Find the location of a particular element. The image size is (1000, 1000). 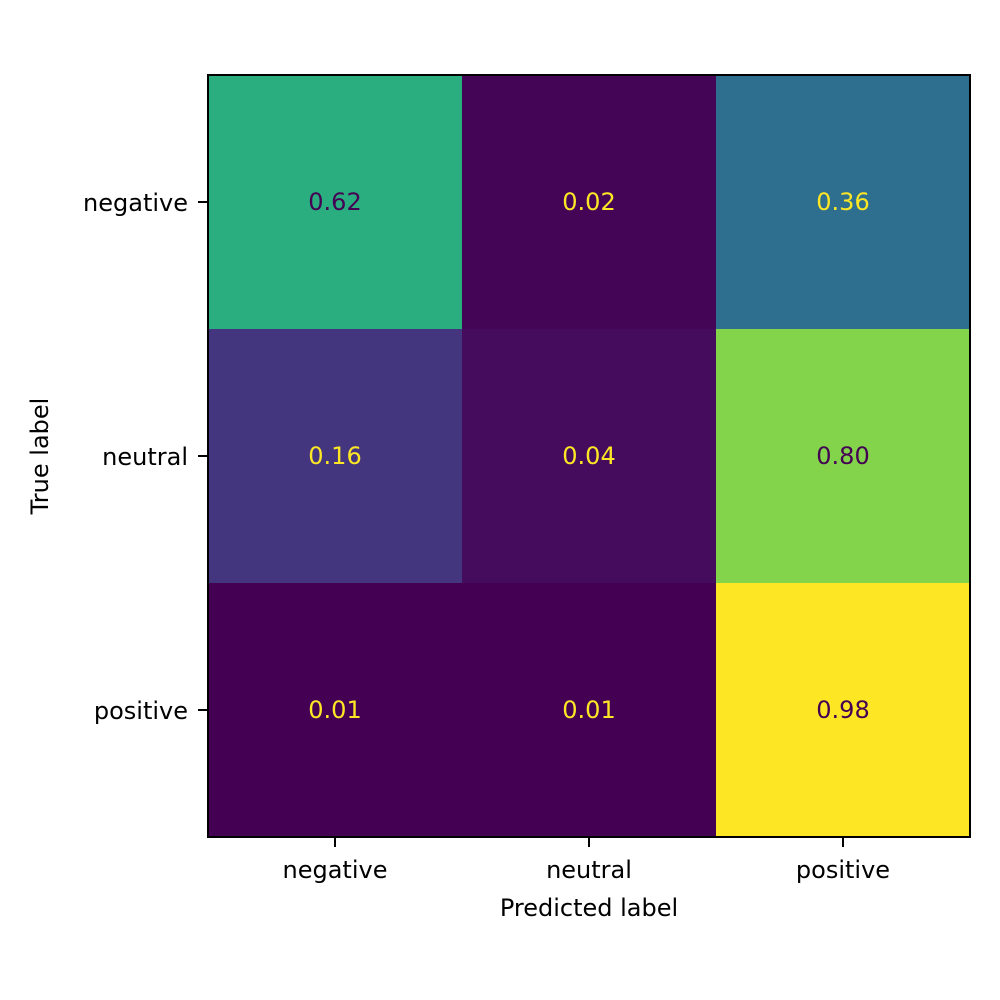

cell-value-label: 0.98 is located at coordinates (842, 710).